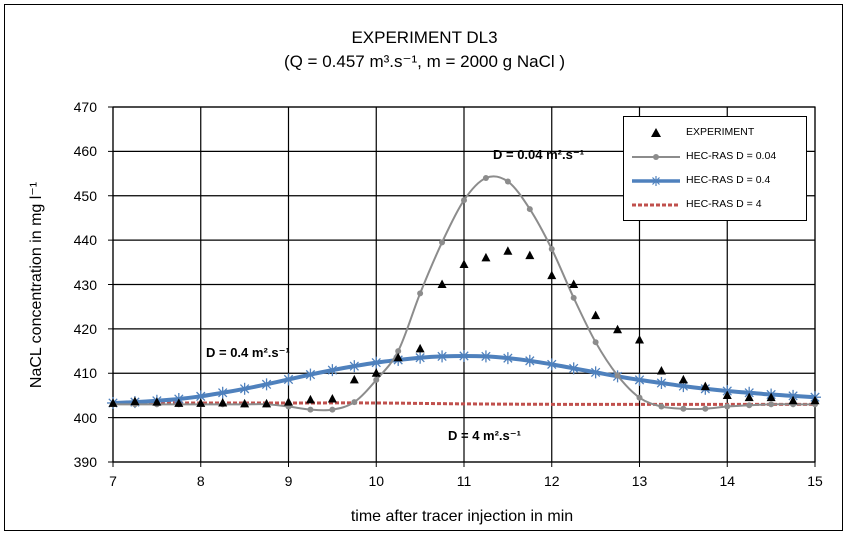  What do you see at coordinates (85, 328) in the screenshot?
I see `y-tick-label: 420` at bounding box center [85, 328].